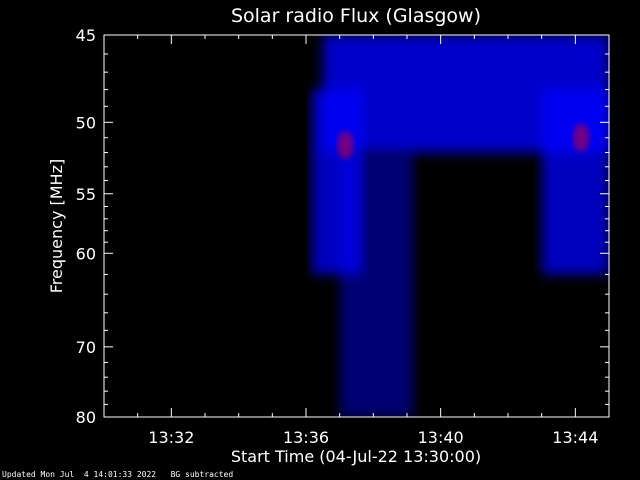  What do you see at coordinates (356, 456) in the screenshot?
I see `x-axis-label: Start Time (04-Jul-22 13:30:00)` at bounding box center [356, 456].